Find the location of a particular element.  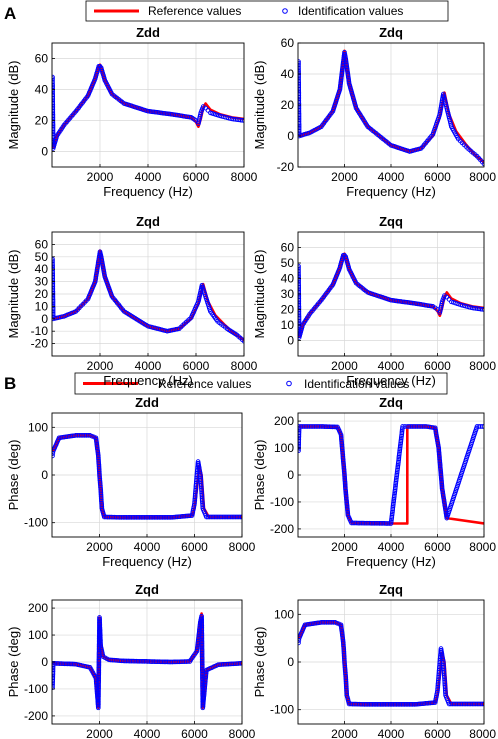

y-tick-label: 0 is located at coordinates (290, 136).